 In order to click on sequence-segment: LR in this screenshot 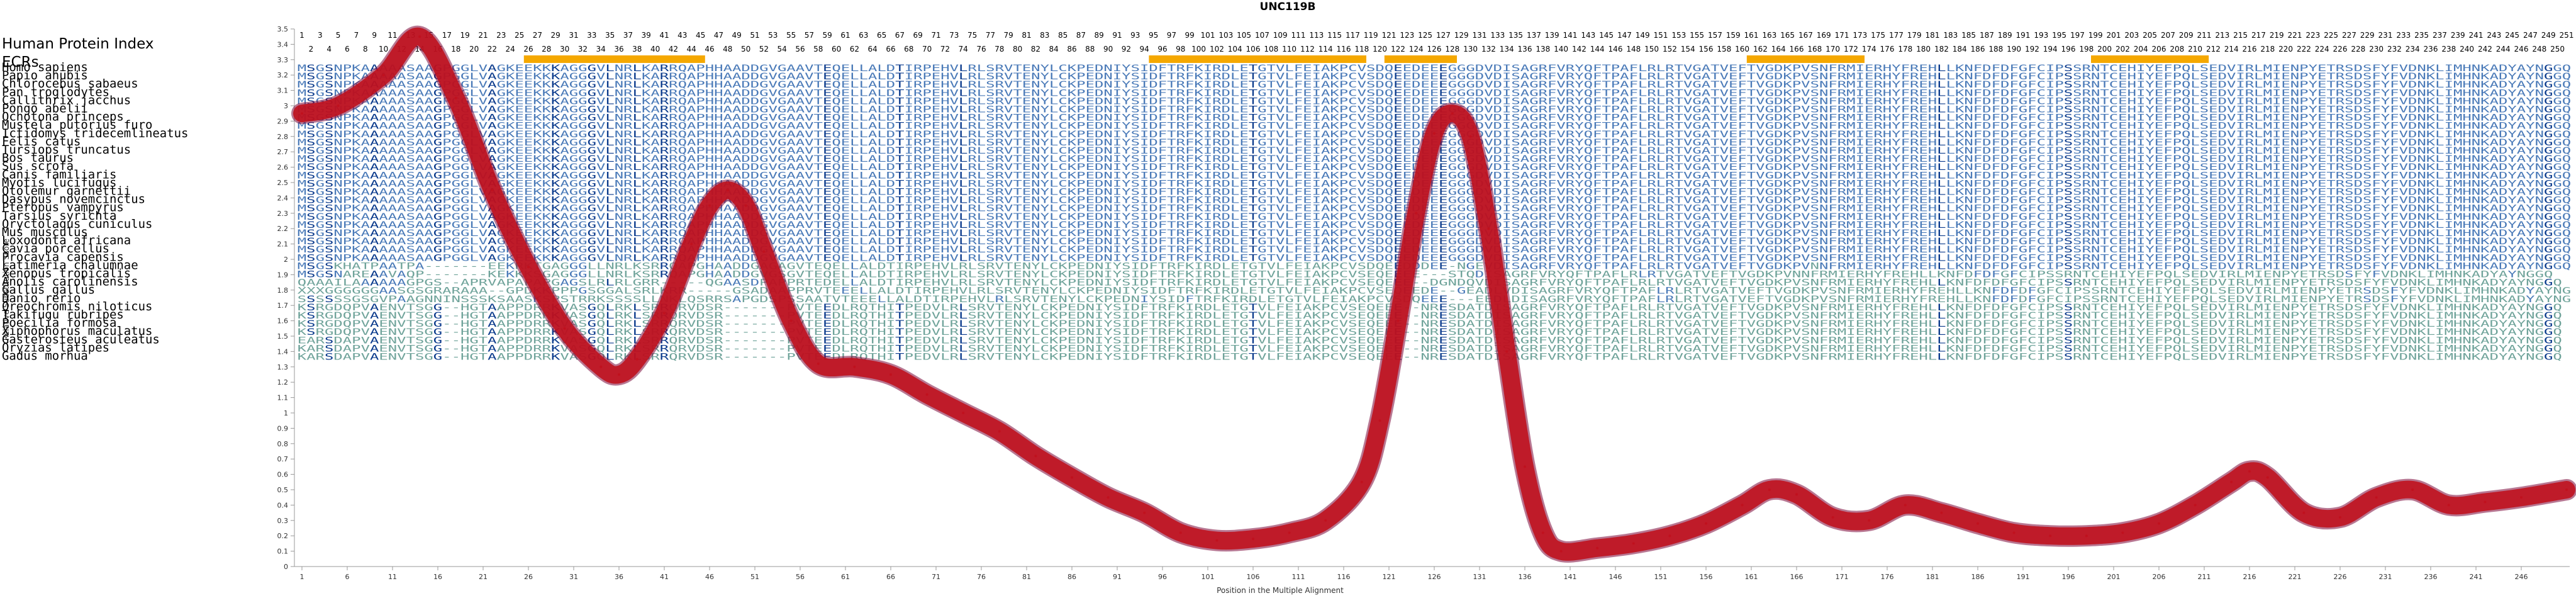, I will do `click(1665, 300)`.